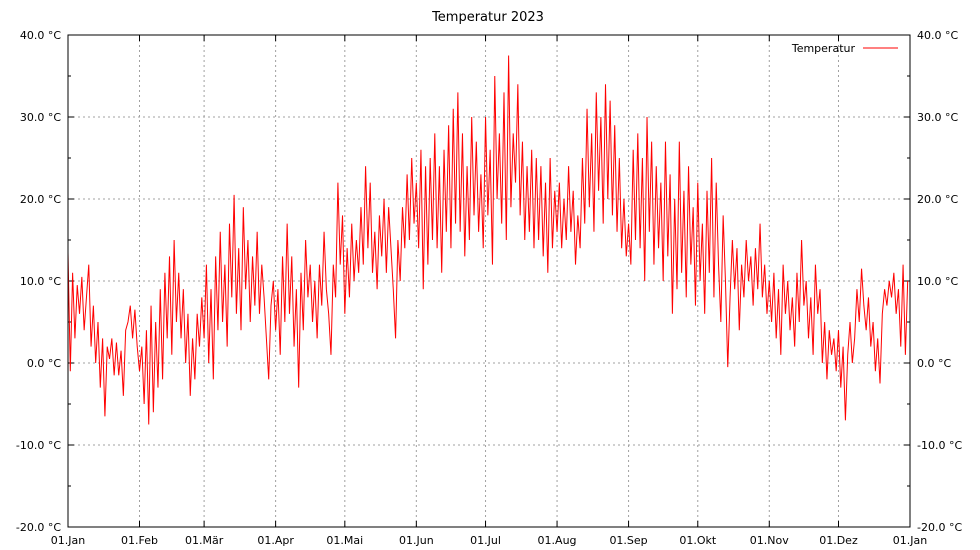 This screenshot has width=980, height=550. I want to click on legend: Temperatur, so click(844, 48).